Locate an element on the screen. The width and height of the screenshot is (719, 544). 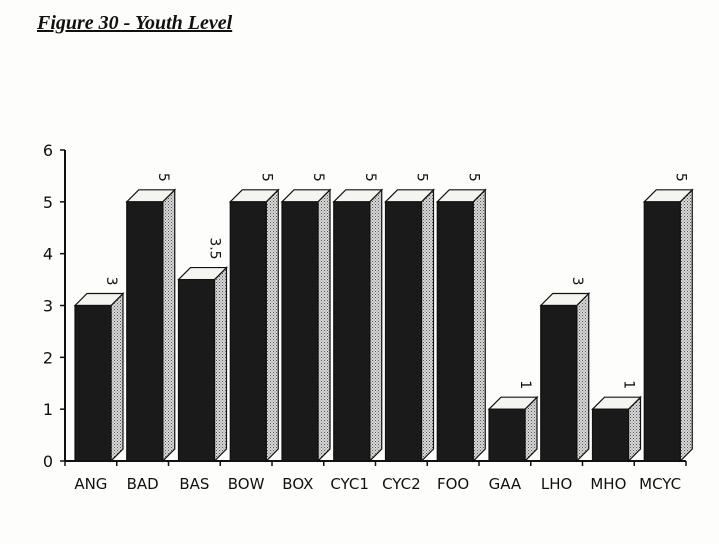
x-tick-label: GAA is located at coordinates (505, 484).